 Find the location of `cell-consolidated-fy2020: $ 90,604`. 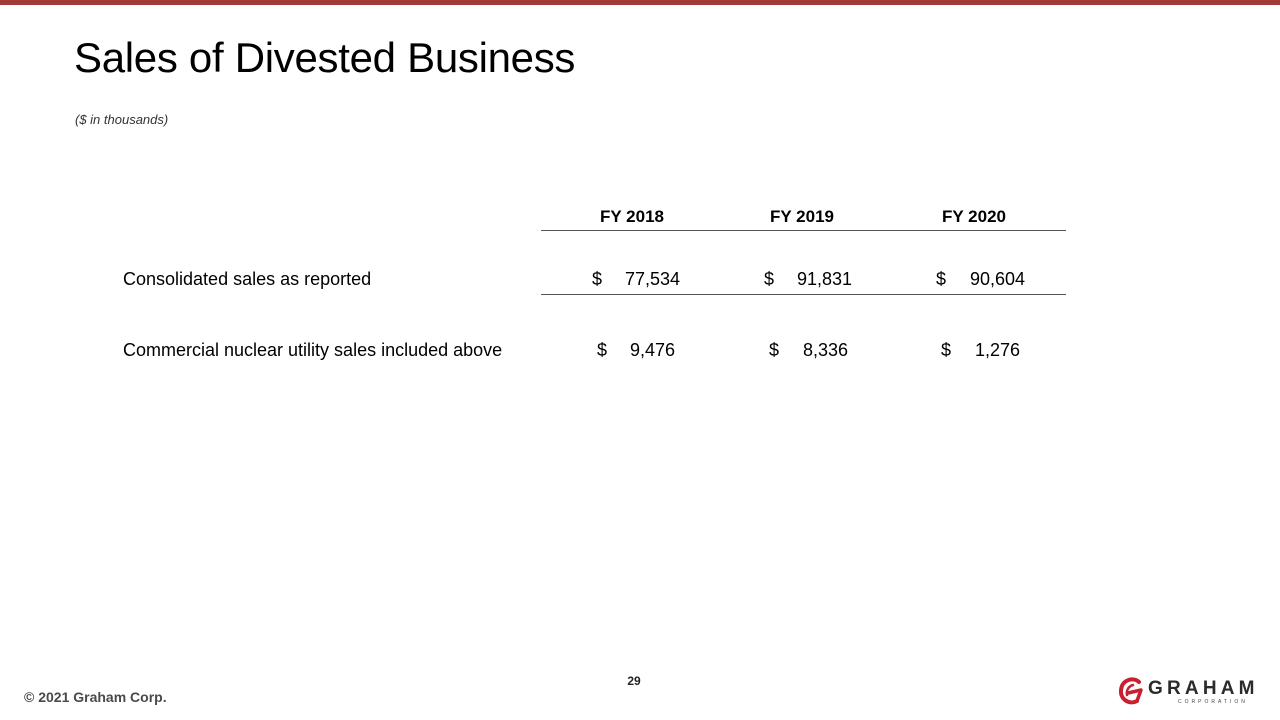

cell-consolidated-fy2020: $ 90,604 is located at coordinates (980, 280).